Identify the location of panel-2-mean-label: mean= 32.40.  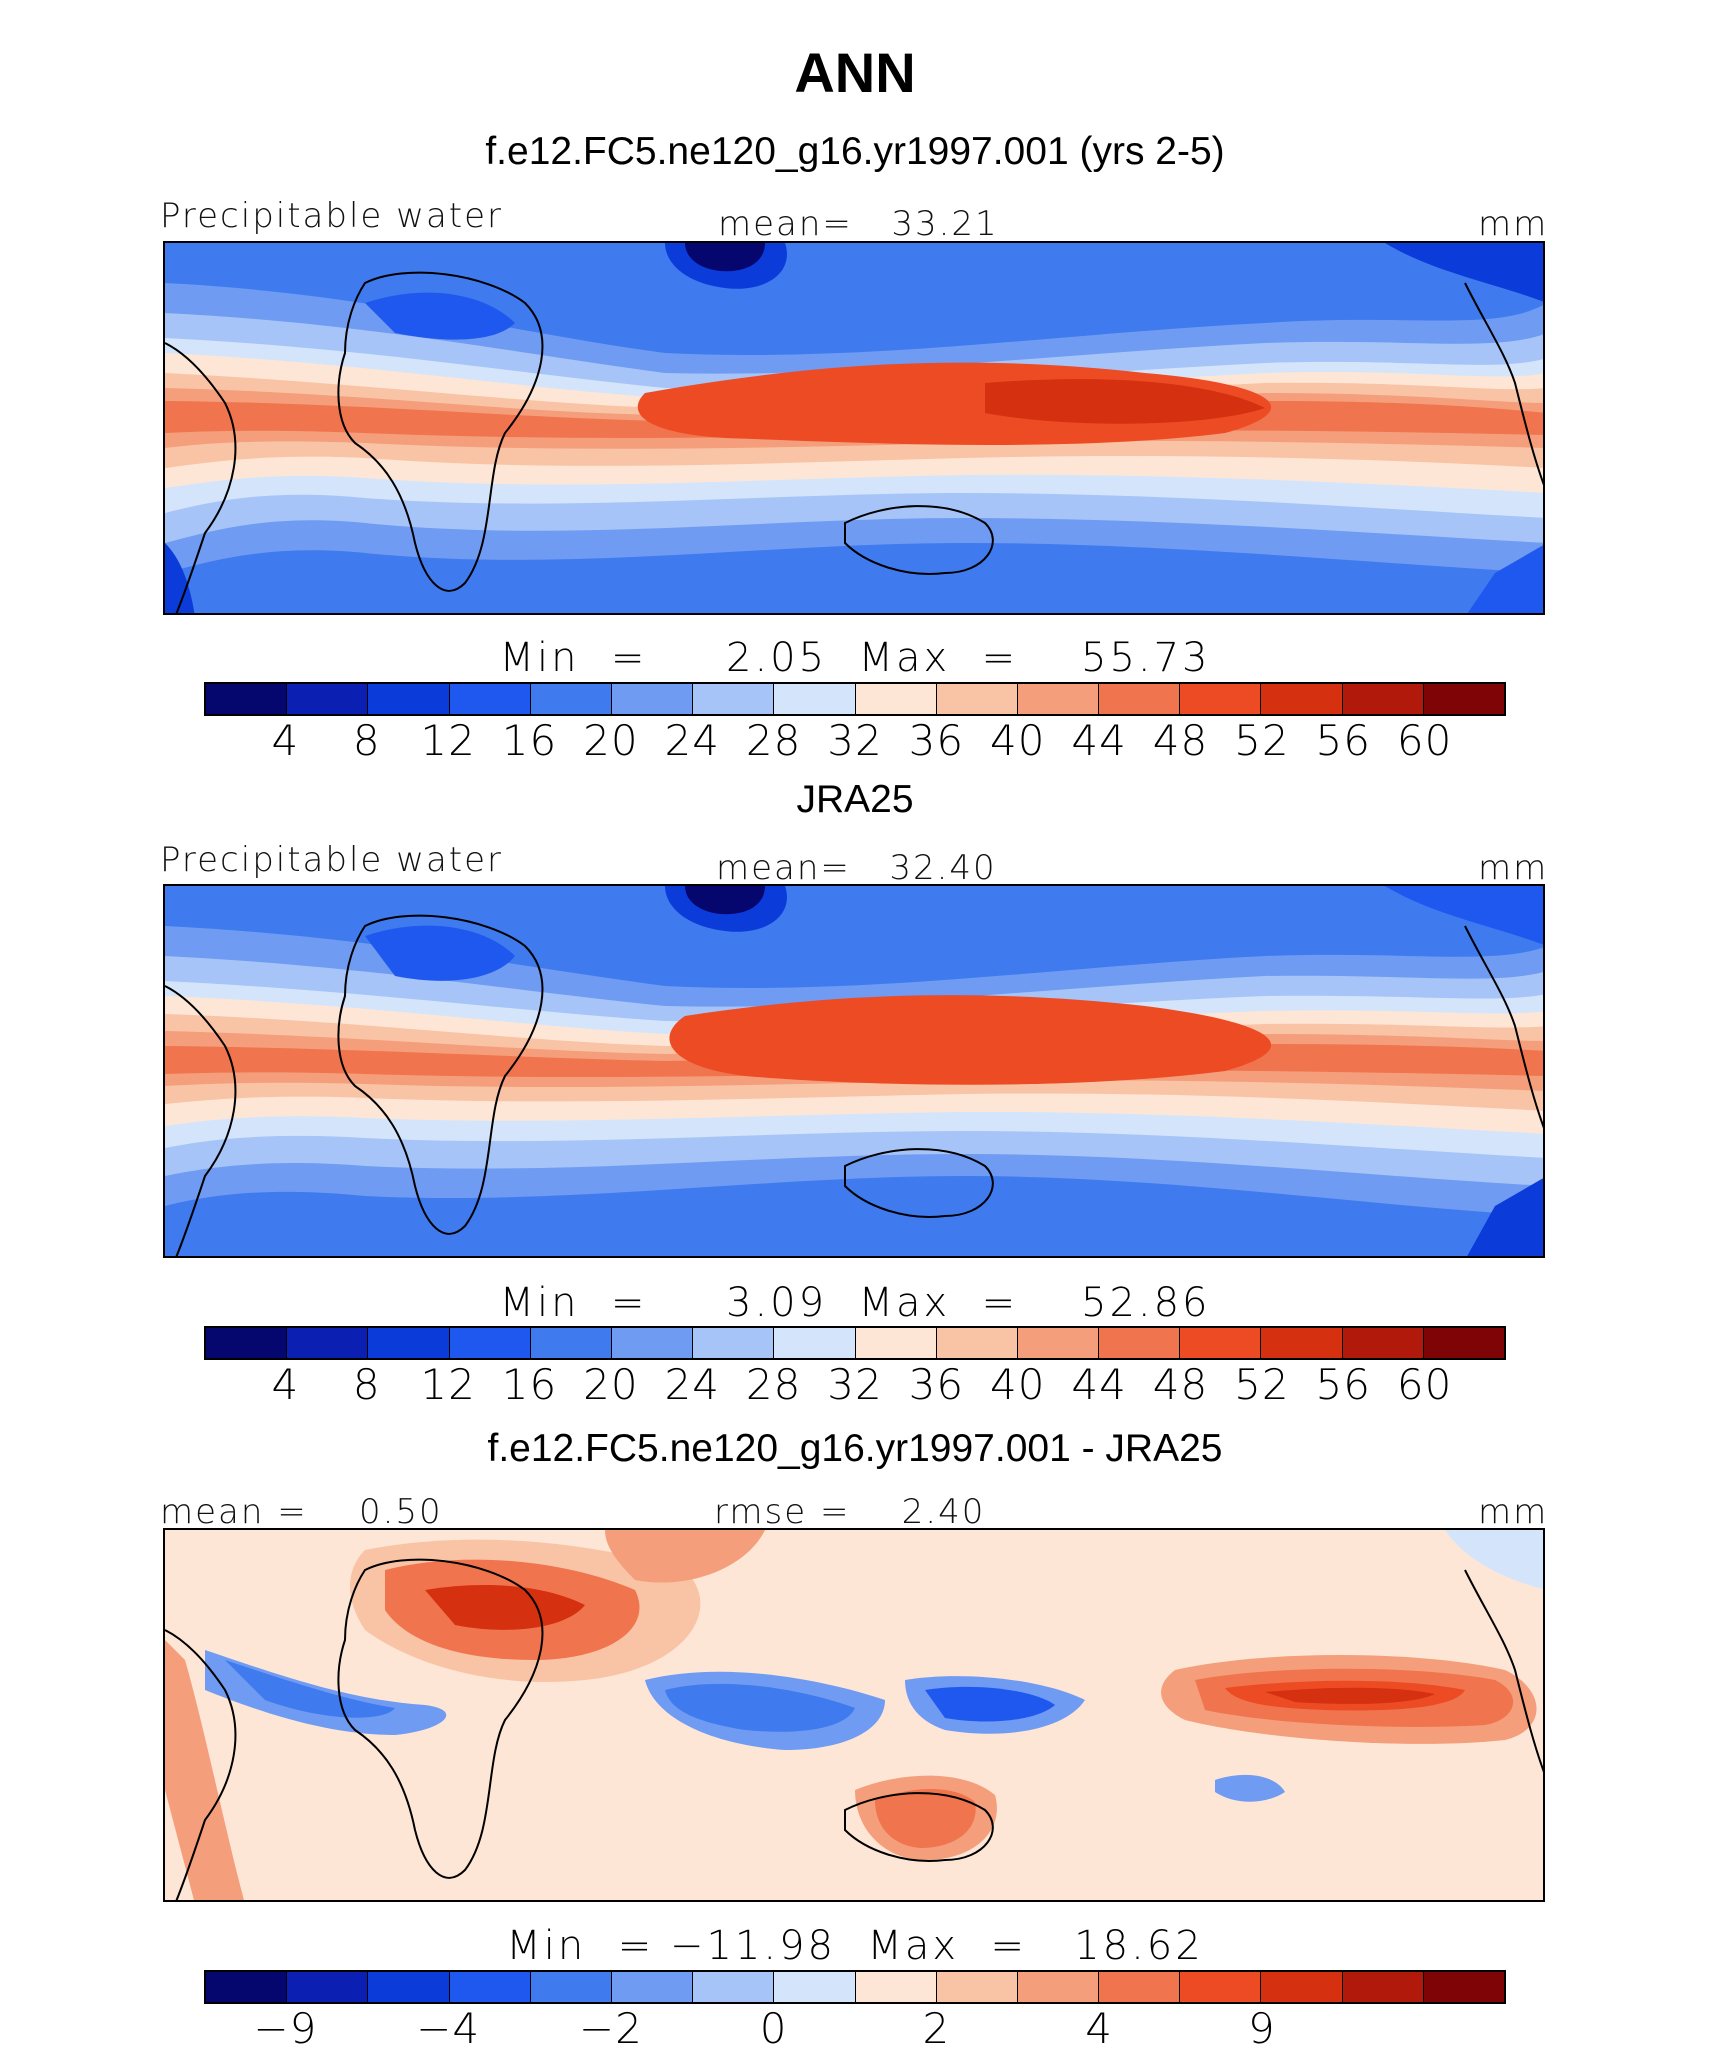
(856, 868).